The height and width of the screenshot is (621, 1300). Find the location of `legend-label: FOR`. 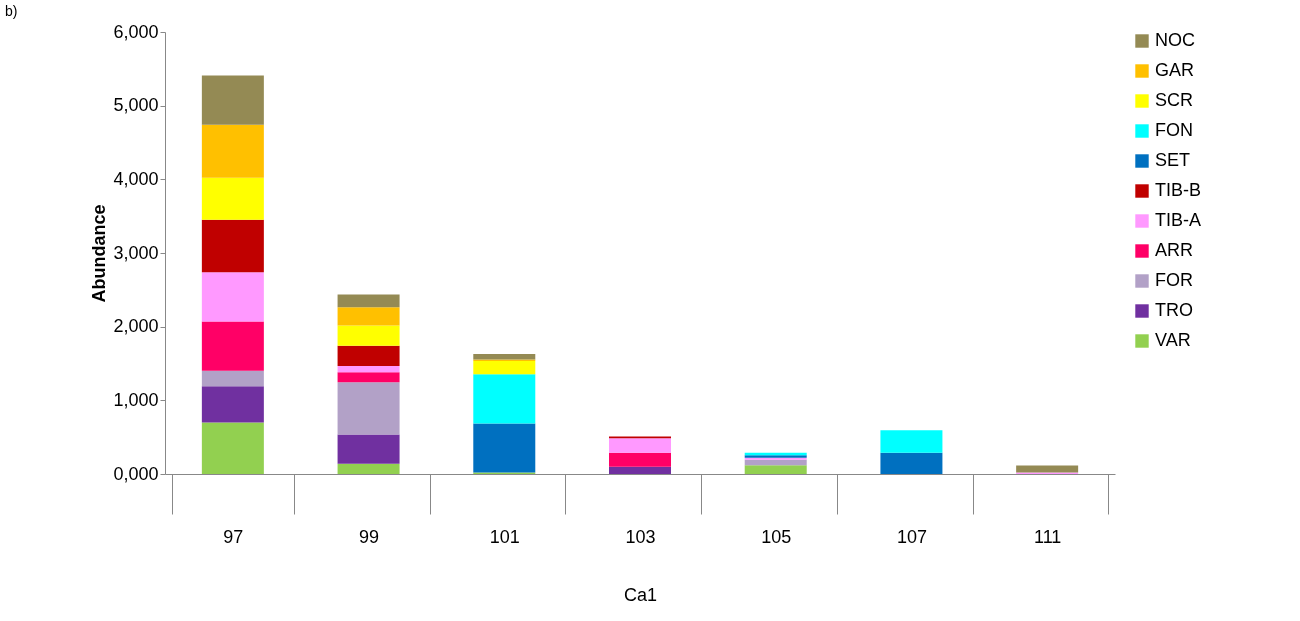

legend-label: FOR is located at coordinates (1174, 280).